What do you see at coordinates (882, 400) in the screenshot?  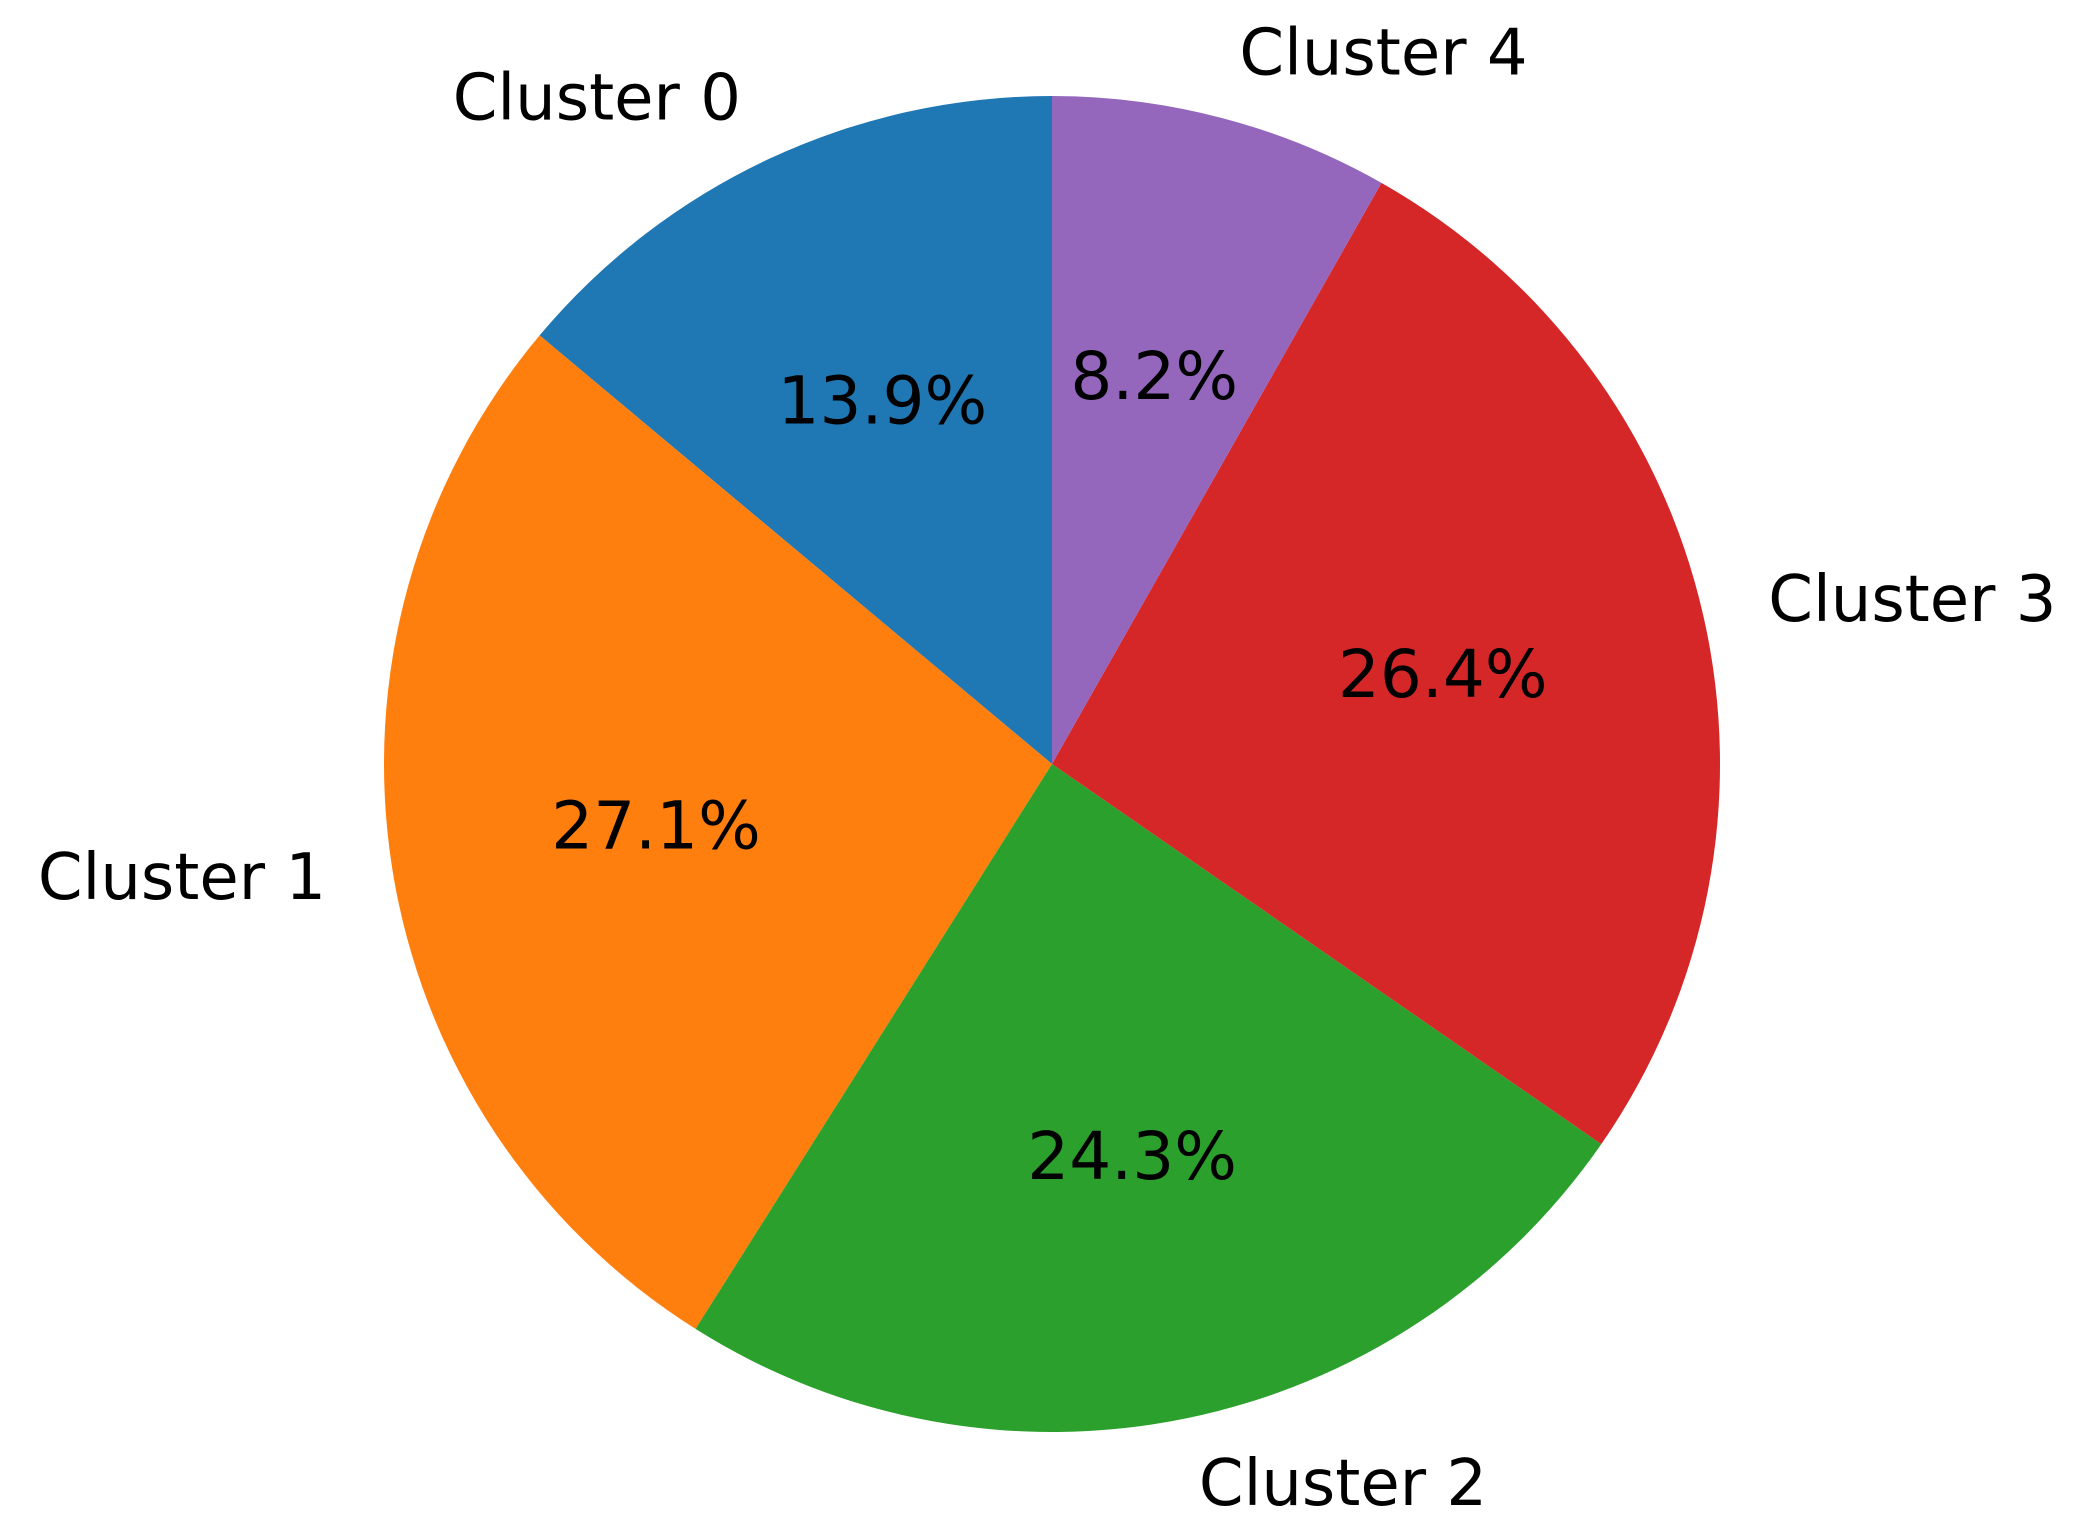 I see `percent-label-0: 13.9%` at bounding box center [882, 400].